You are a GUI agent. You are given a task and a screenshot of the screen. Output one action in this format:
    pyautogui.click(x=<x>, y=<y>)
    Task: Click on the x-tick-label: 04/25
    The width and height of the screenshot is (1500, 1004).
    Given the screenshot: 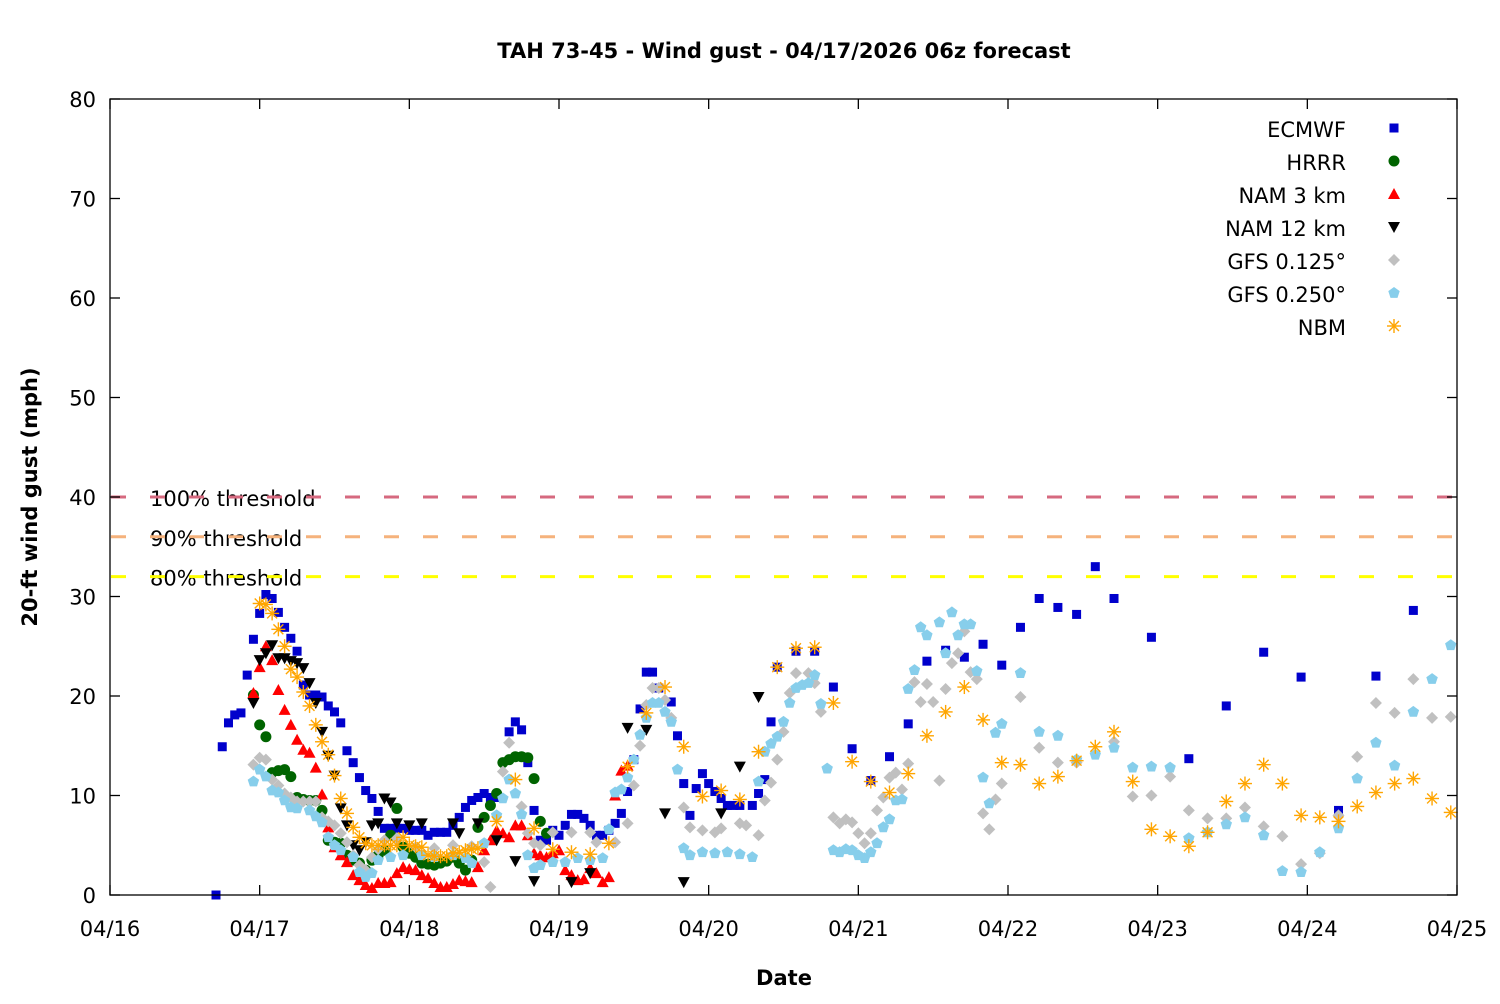 What is the action you would take?
    pyautogui.click(x=1457, y=929)
    